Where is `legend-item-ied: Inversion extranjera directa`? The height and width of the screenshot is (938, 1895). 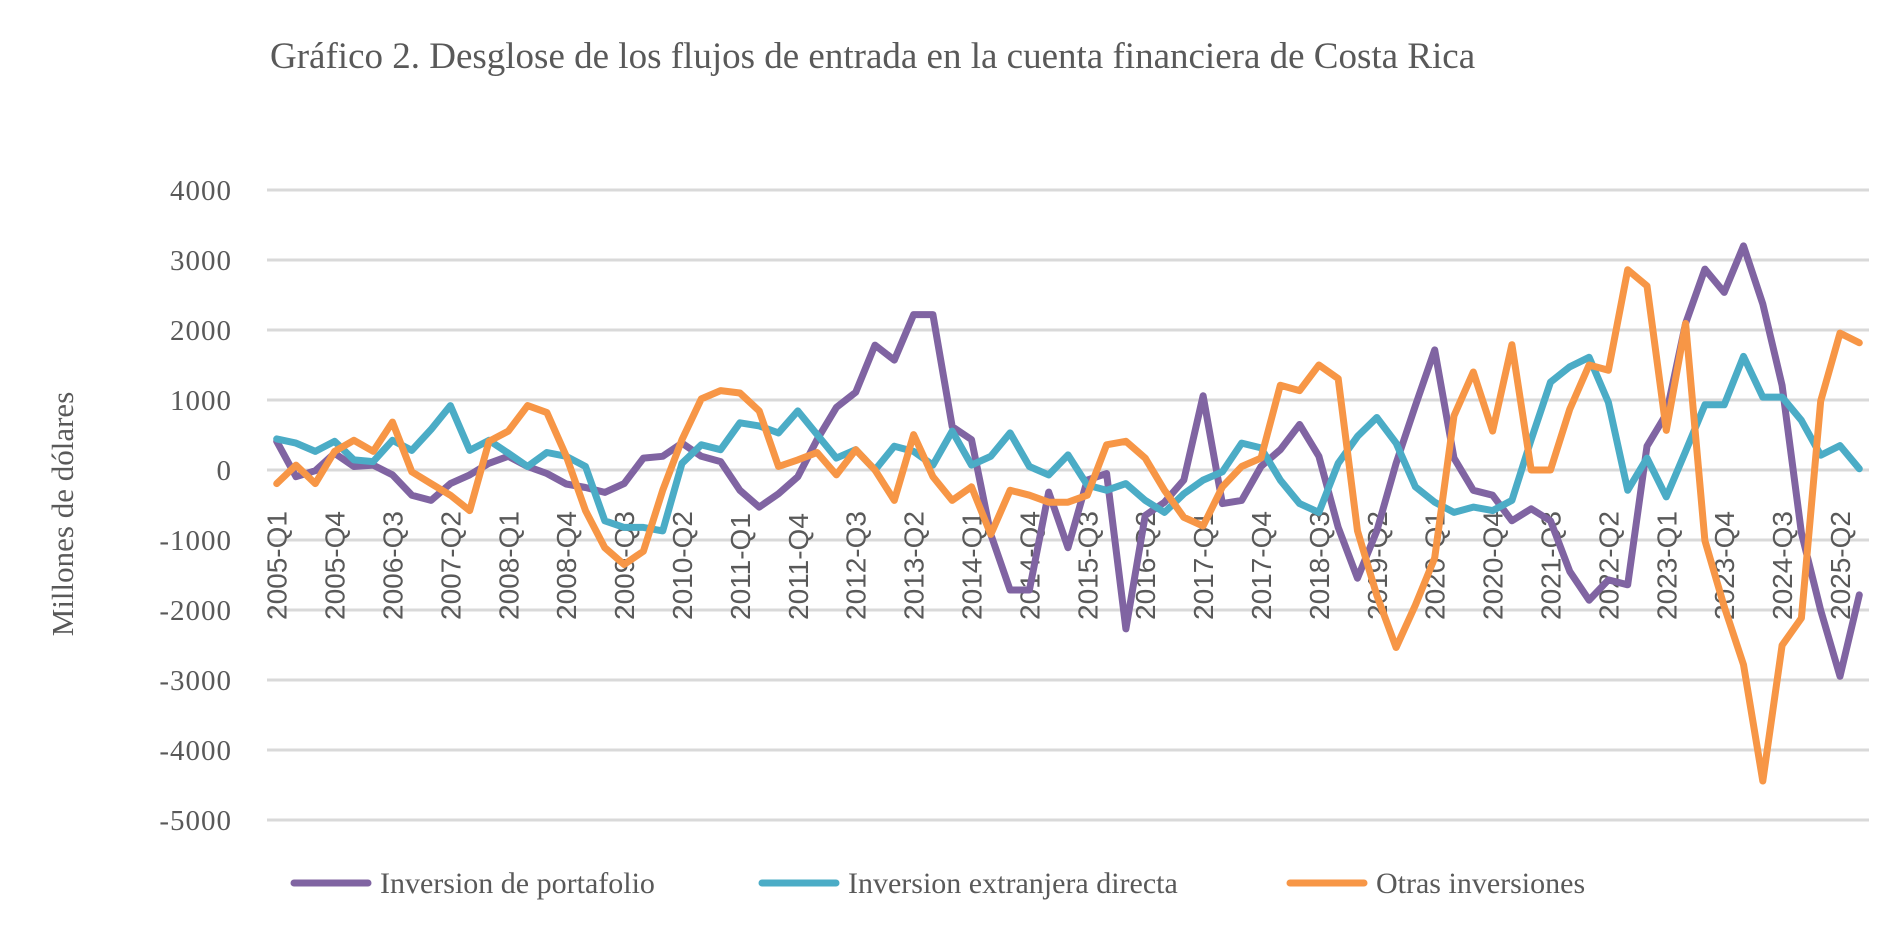
legend-item-ied: Inversion extranjera directa is located at coordinates (968, 883).